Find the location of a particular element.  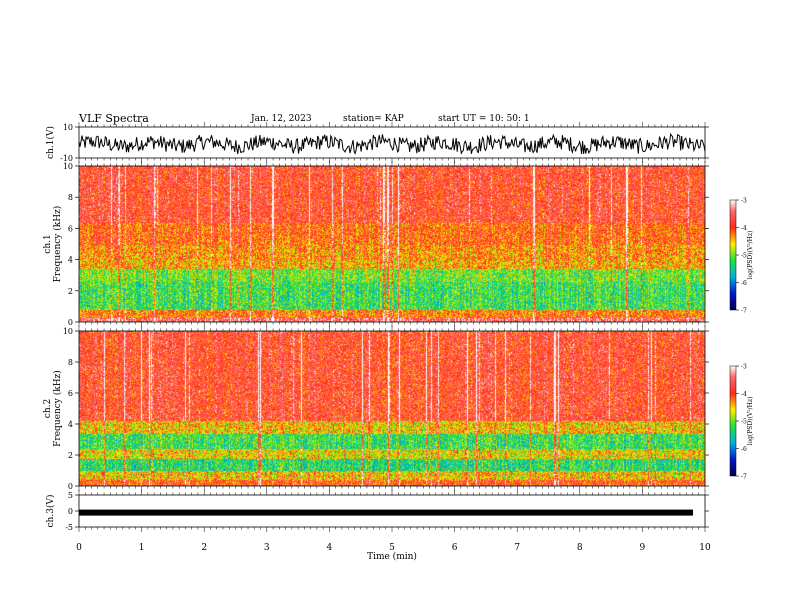

y-axis-label: ch.1 is located at coordinates (48, 243).